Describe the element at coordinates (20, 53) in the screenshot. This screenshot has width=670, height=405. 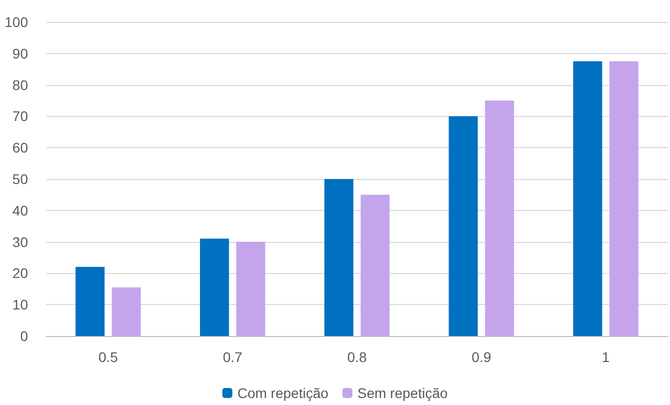
I see `y-tick-label: 90` at that location.